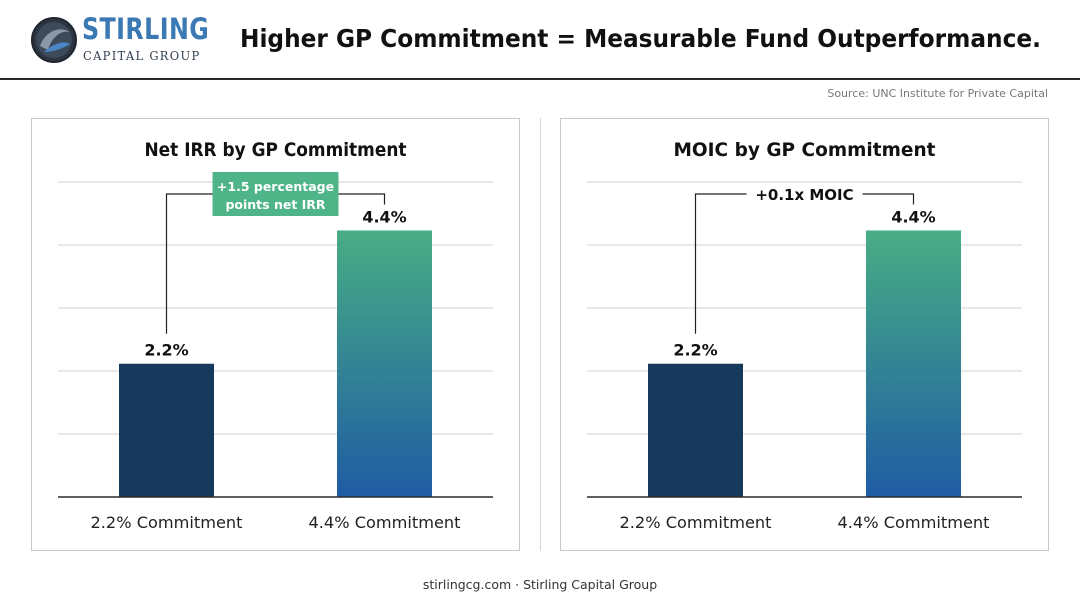 The image size is (1080, 603). I want to click on footer-text: stirlingcg.com · Stirling Capital Group, so click(540, 584).